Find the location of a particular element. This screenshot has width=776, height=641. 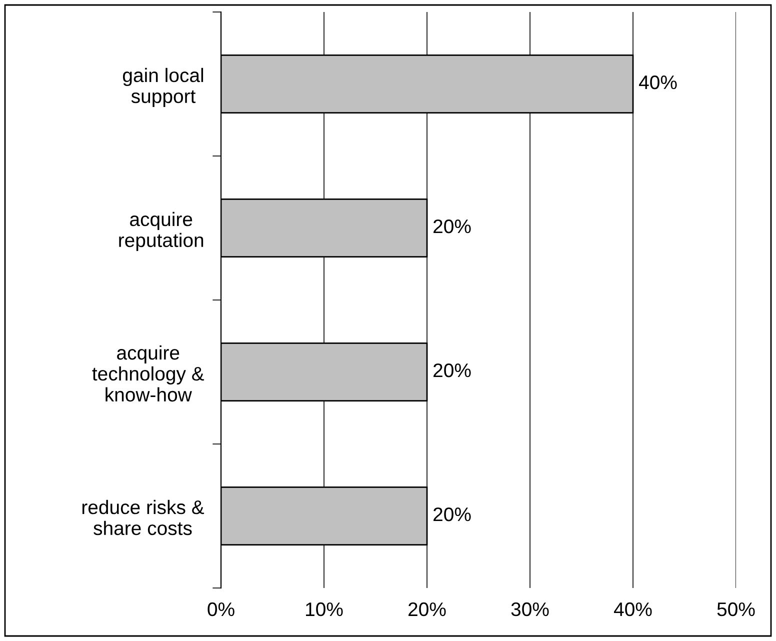

data-label: 40% is located at coordinates (658, 82).